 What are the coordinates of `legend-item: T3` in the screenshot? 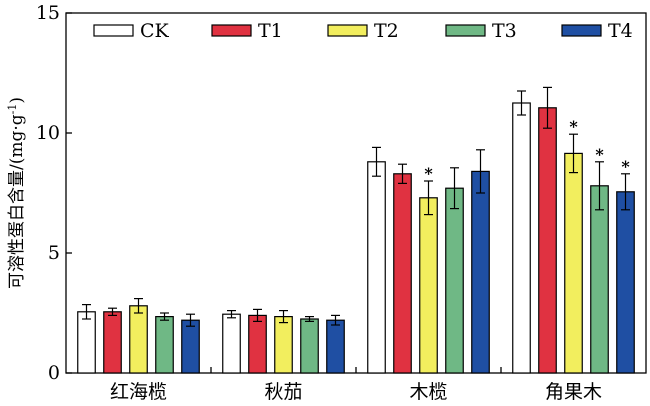 It's located at (481, 31).